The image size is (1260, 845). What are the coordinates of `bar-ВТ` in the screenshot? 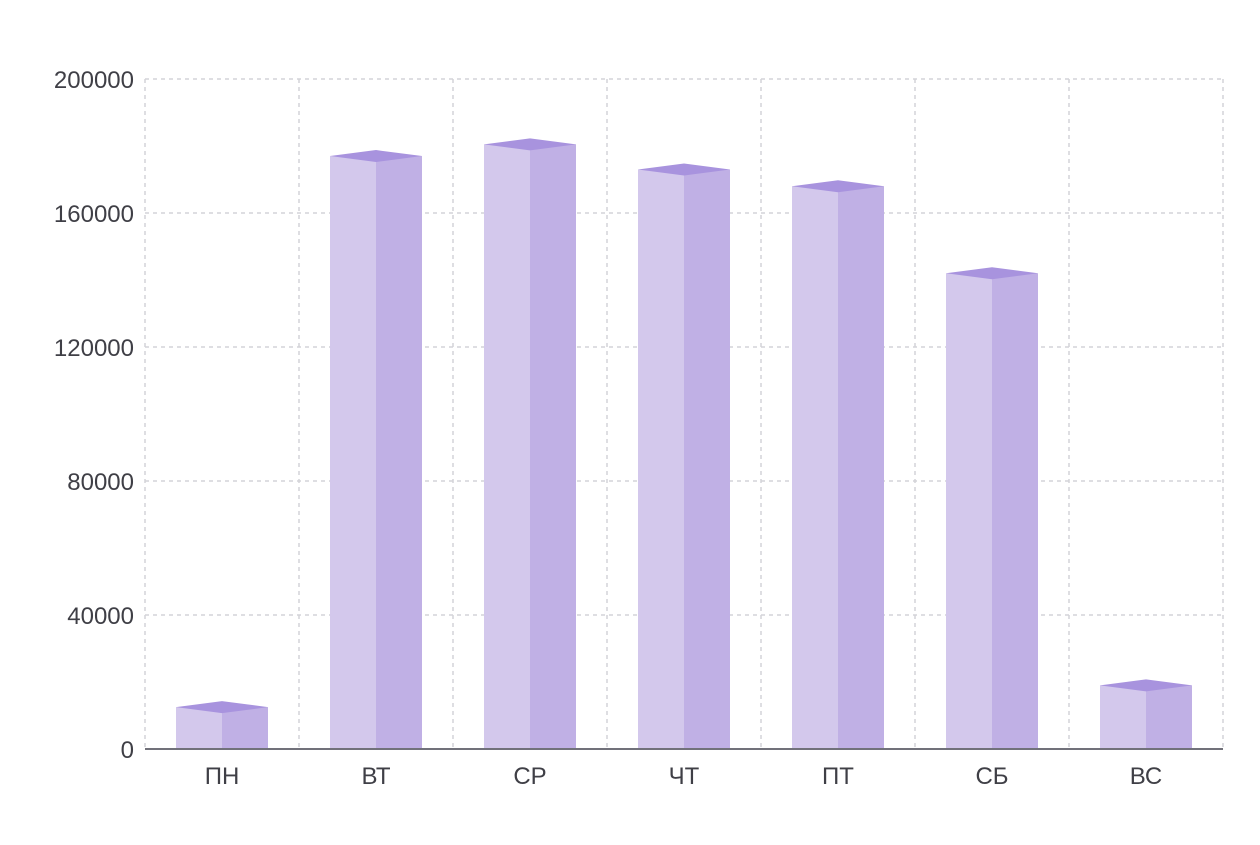 It's located at (376, 450).